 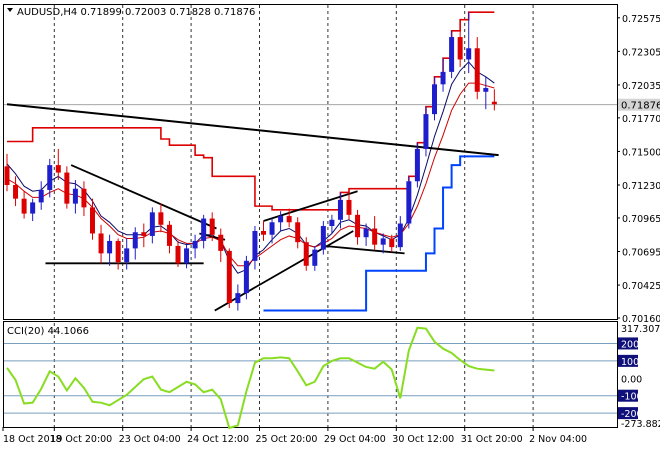 What do you see at coordinates (150, 439) in the screenshot?
I see `time-tick-label: 23 Oct 04:00` at bounding box center [150, 439].